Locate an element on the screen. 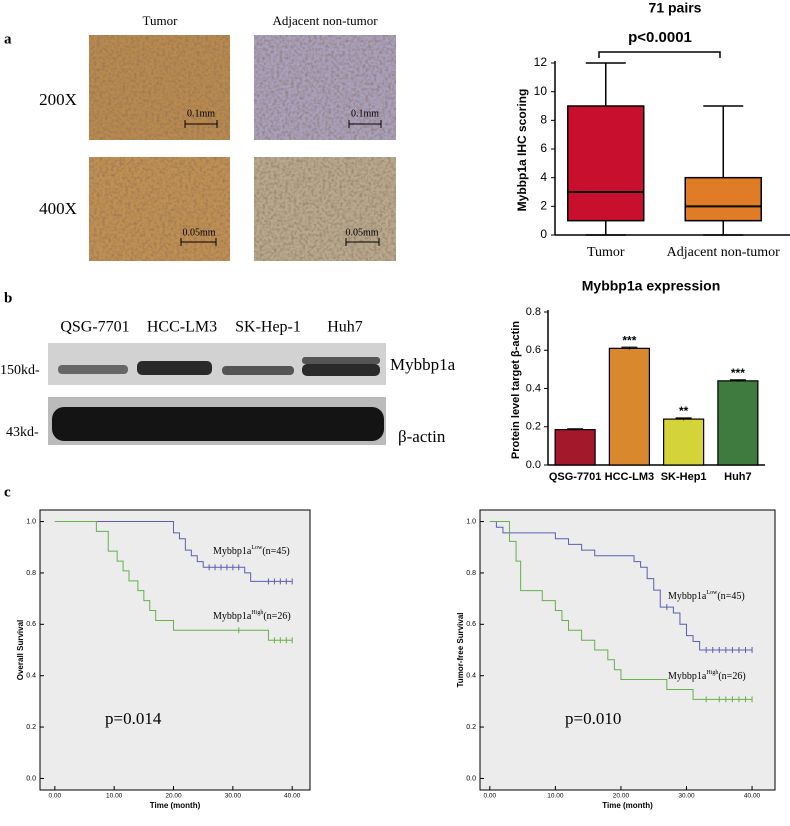 The image size is (790, 826). annotation: p<0.0001 is located at coordinates (660, 37).